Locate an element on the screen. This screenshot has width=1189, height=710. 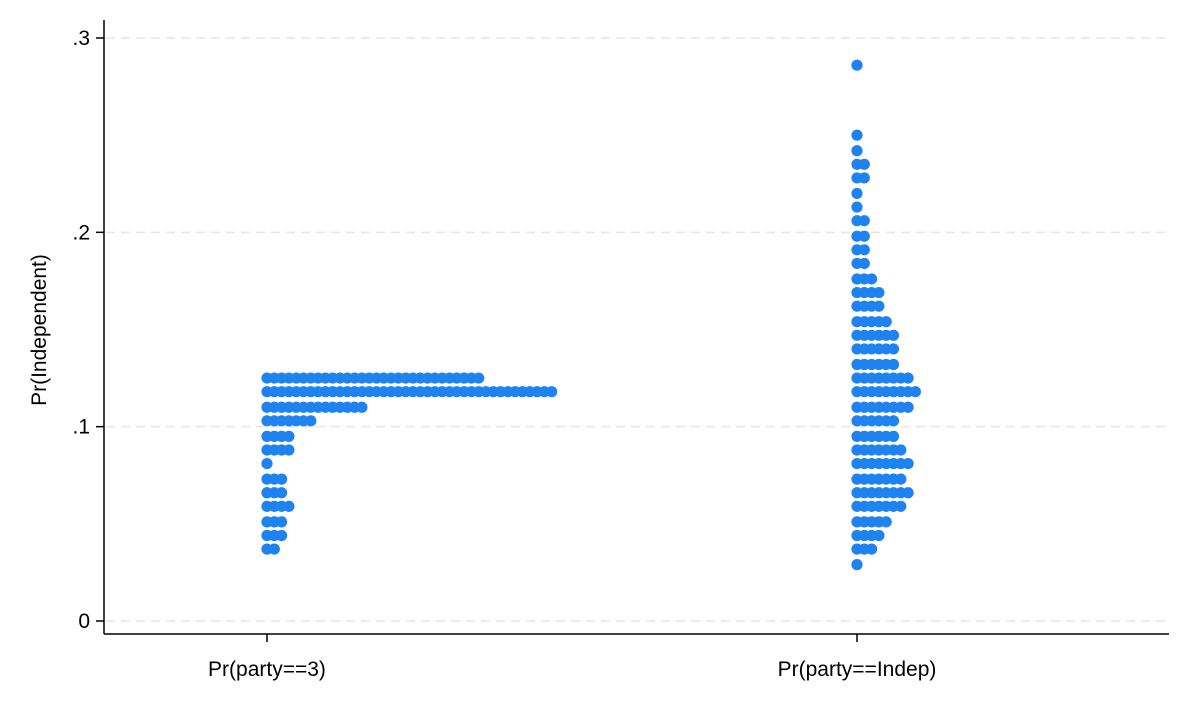
y-tick-label: .1 is located at coordinates (81, 427).